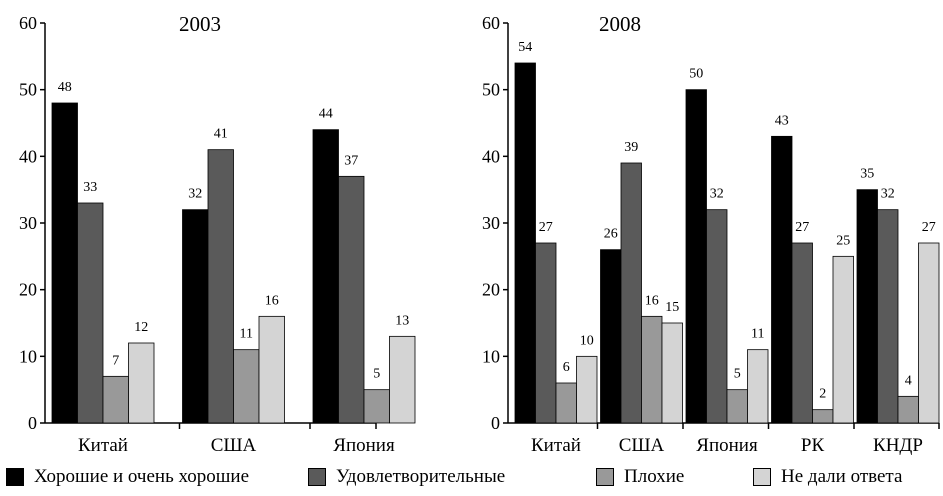  I want to click on chart-2008-y-tick-label: 60, so click(491, 23).